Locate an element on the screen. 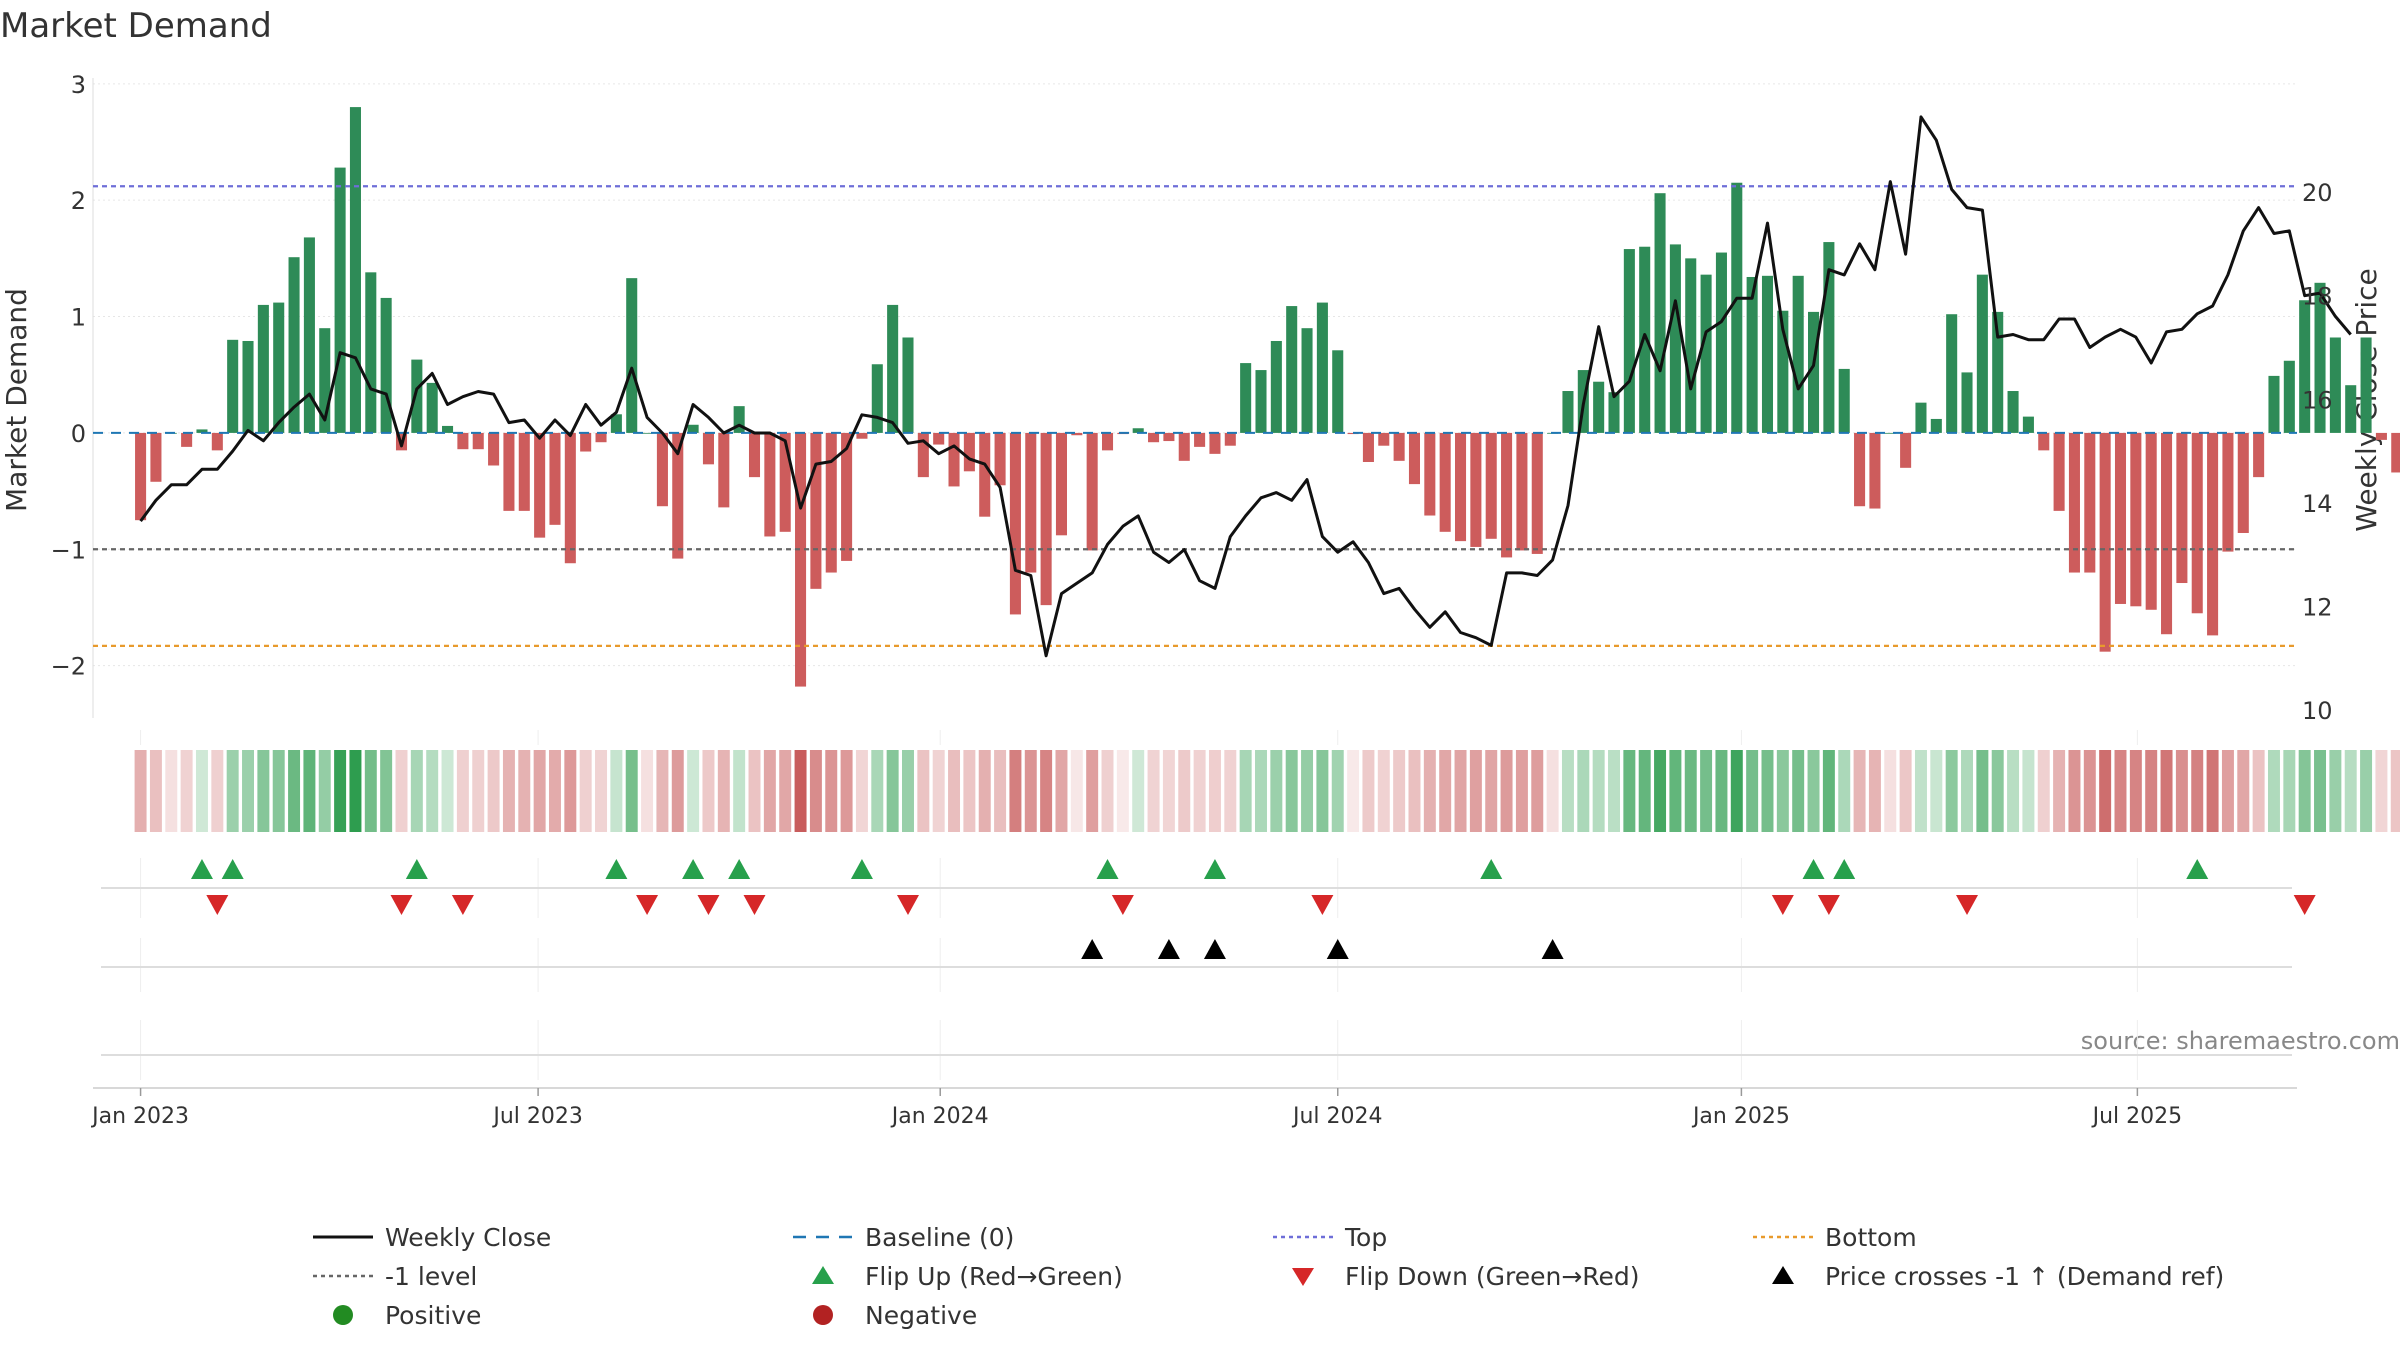  y-right-tick-label: 18 is located at coordinates (2317, 297).